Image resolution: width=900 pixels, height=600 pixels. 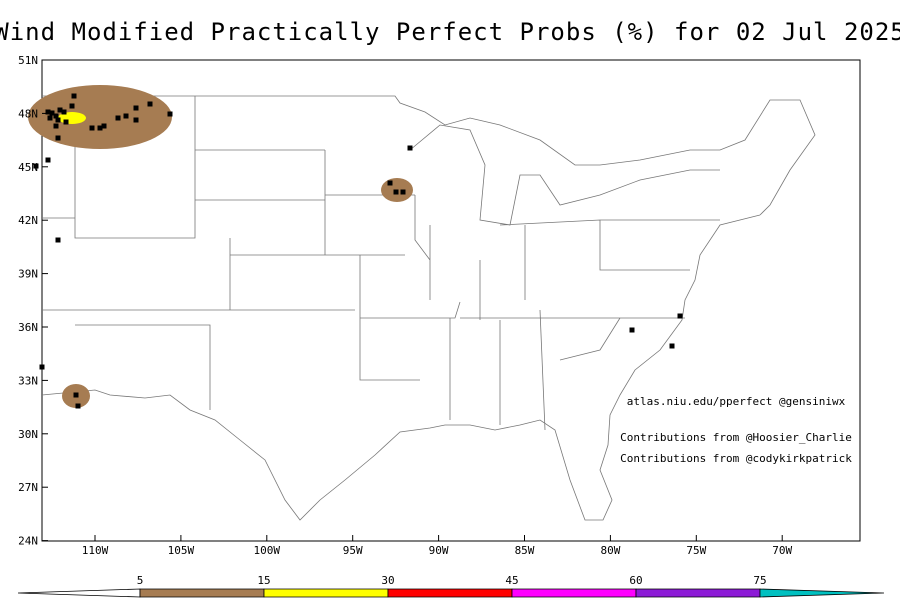 I want to click on credit: Contributions from @Hoosier_Charlie, so click(x=736, y=437).